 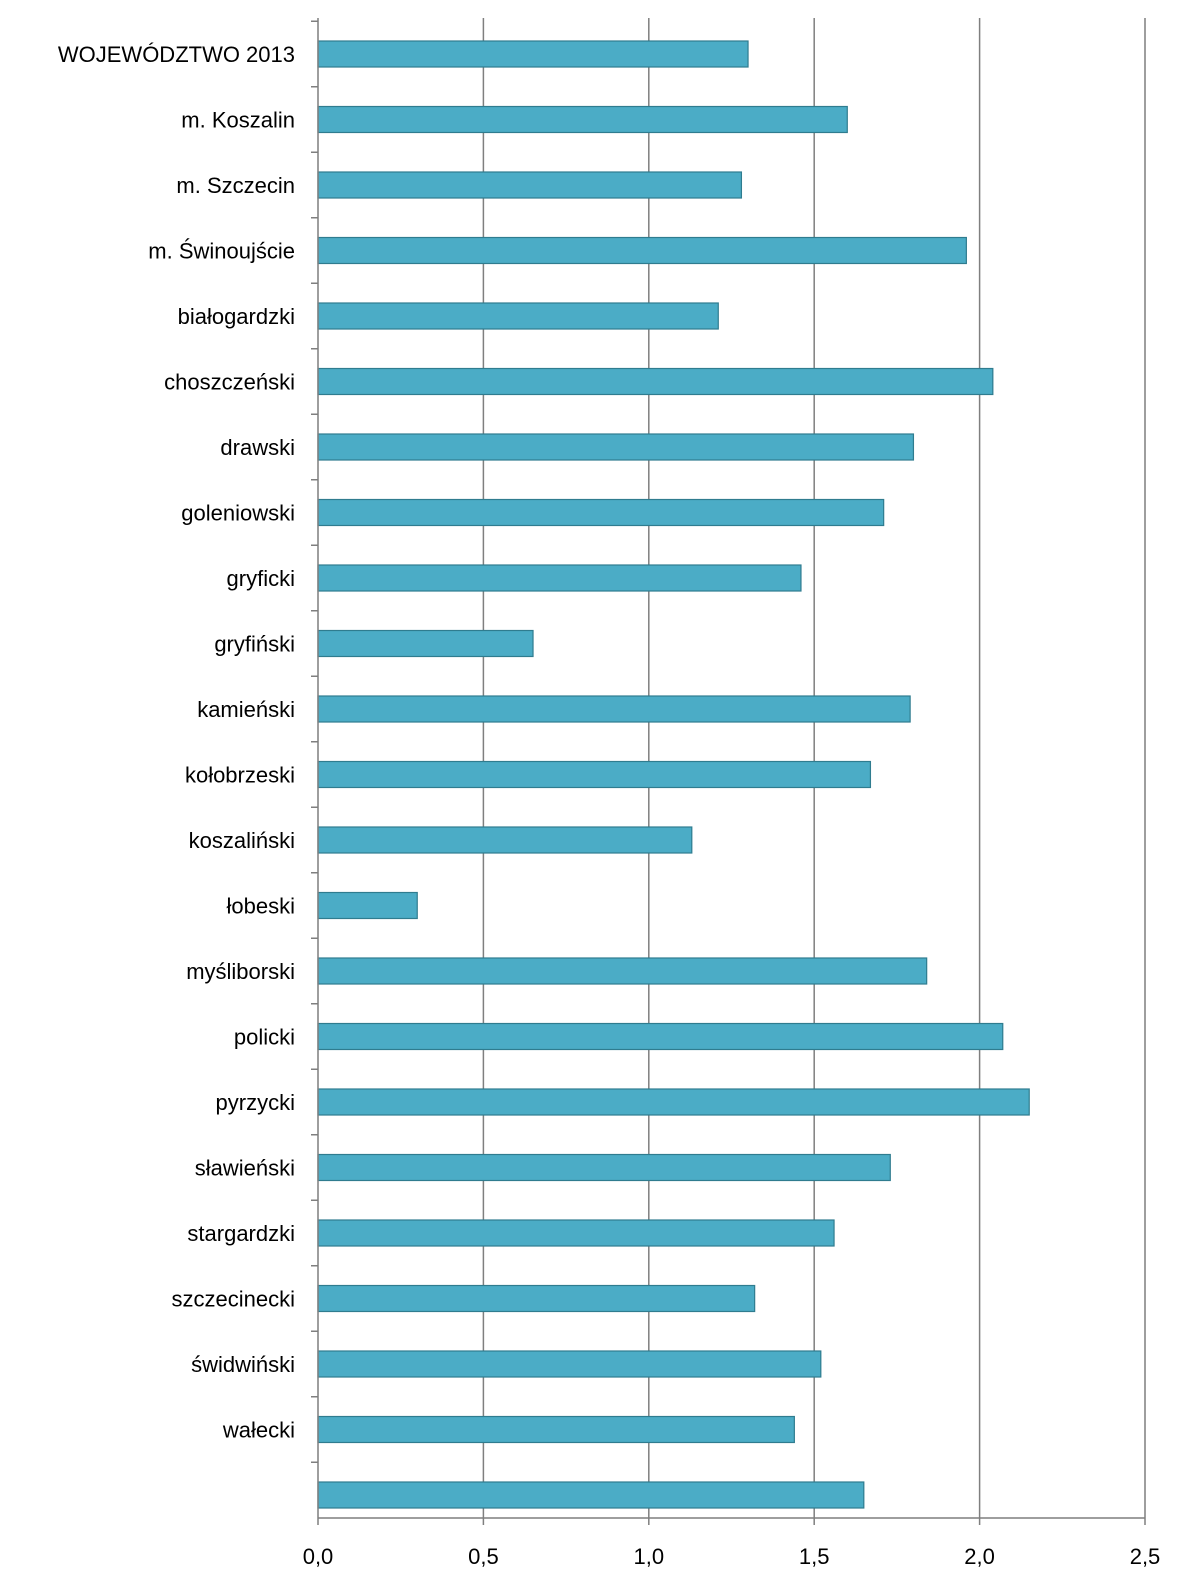 I want to click on x-tick-label: 1,0, so click(x=649, y=1556).